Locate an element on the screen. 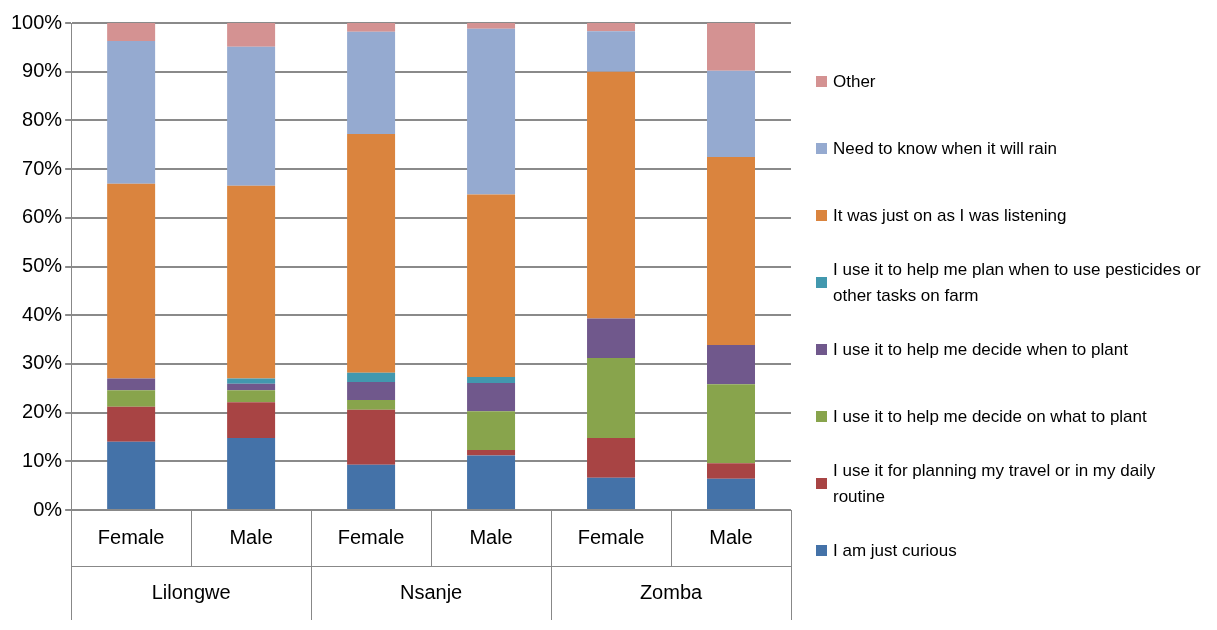  y-tick-label: 20% is located at coordinates (42, 411).